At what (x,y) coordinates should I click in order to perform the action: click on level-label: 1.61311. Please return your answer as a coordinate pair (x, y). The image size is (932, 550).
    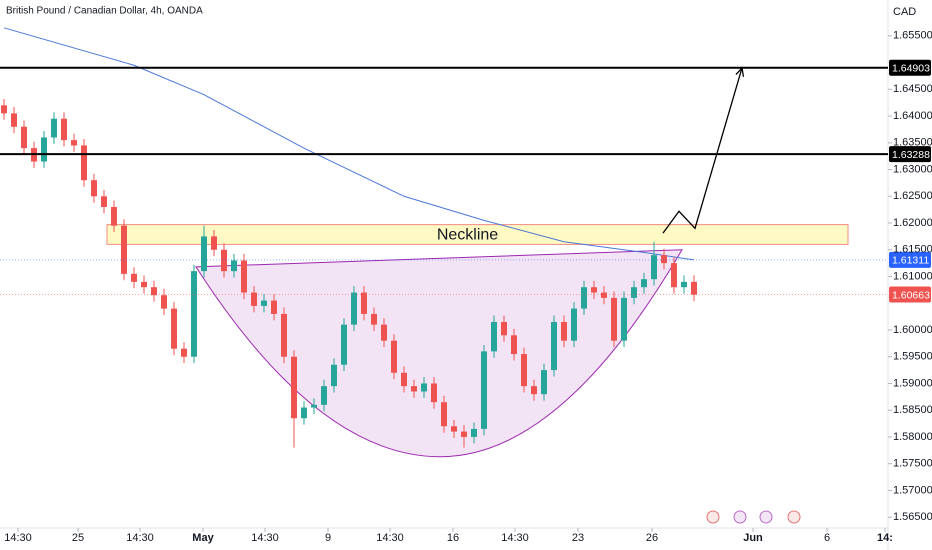
    Looking at the image, I should click on (910, 261).